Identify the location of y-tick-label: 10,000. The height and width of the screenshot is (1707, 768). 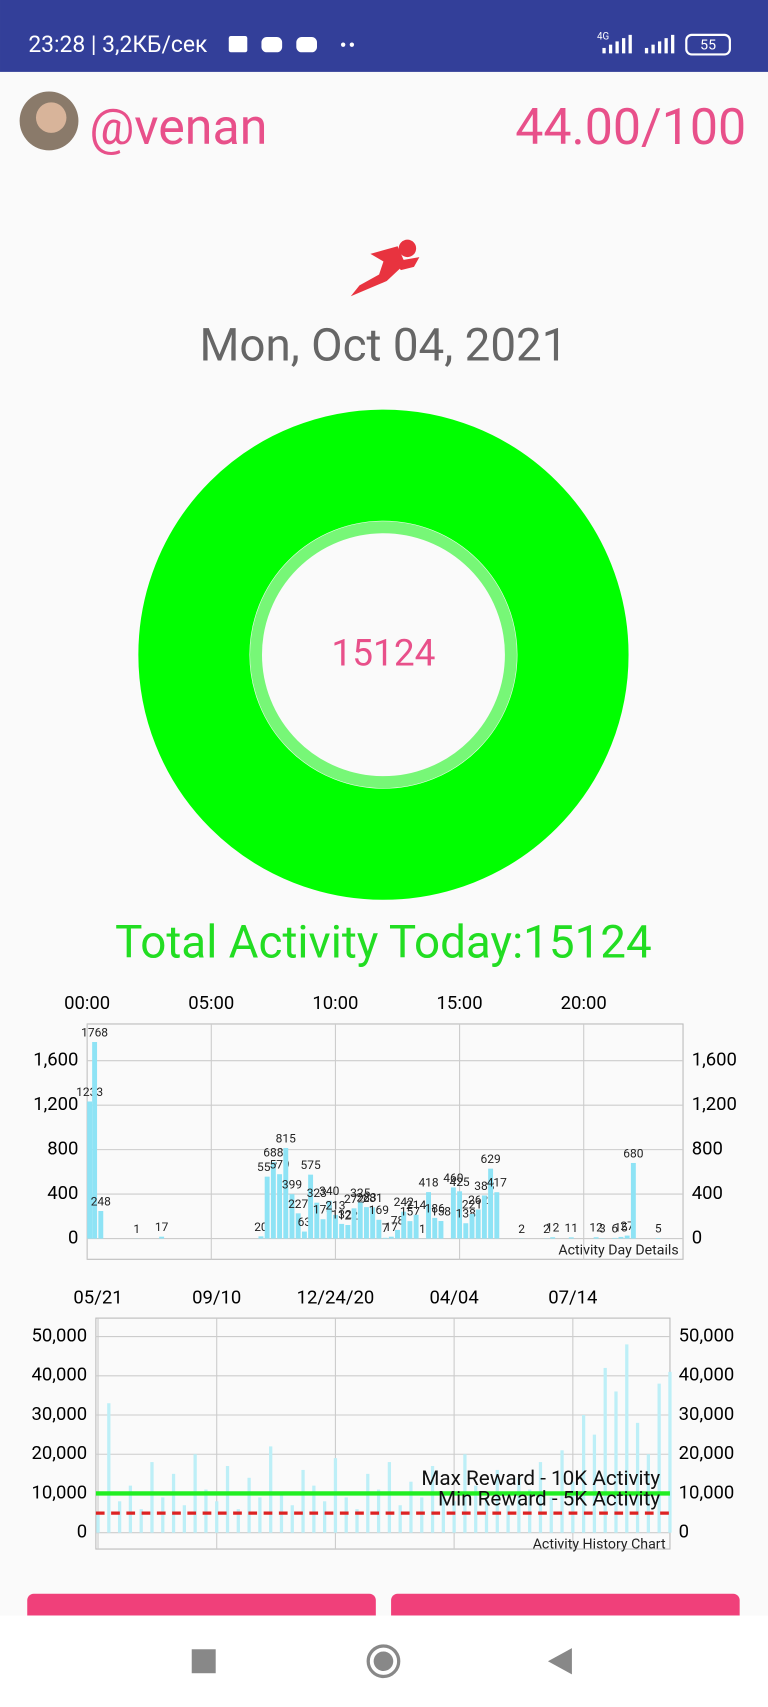
(60, 1492).